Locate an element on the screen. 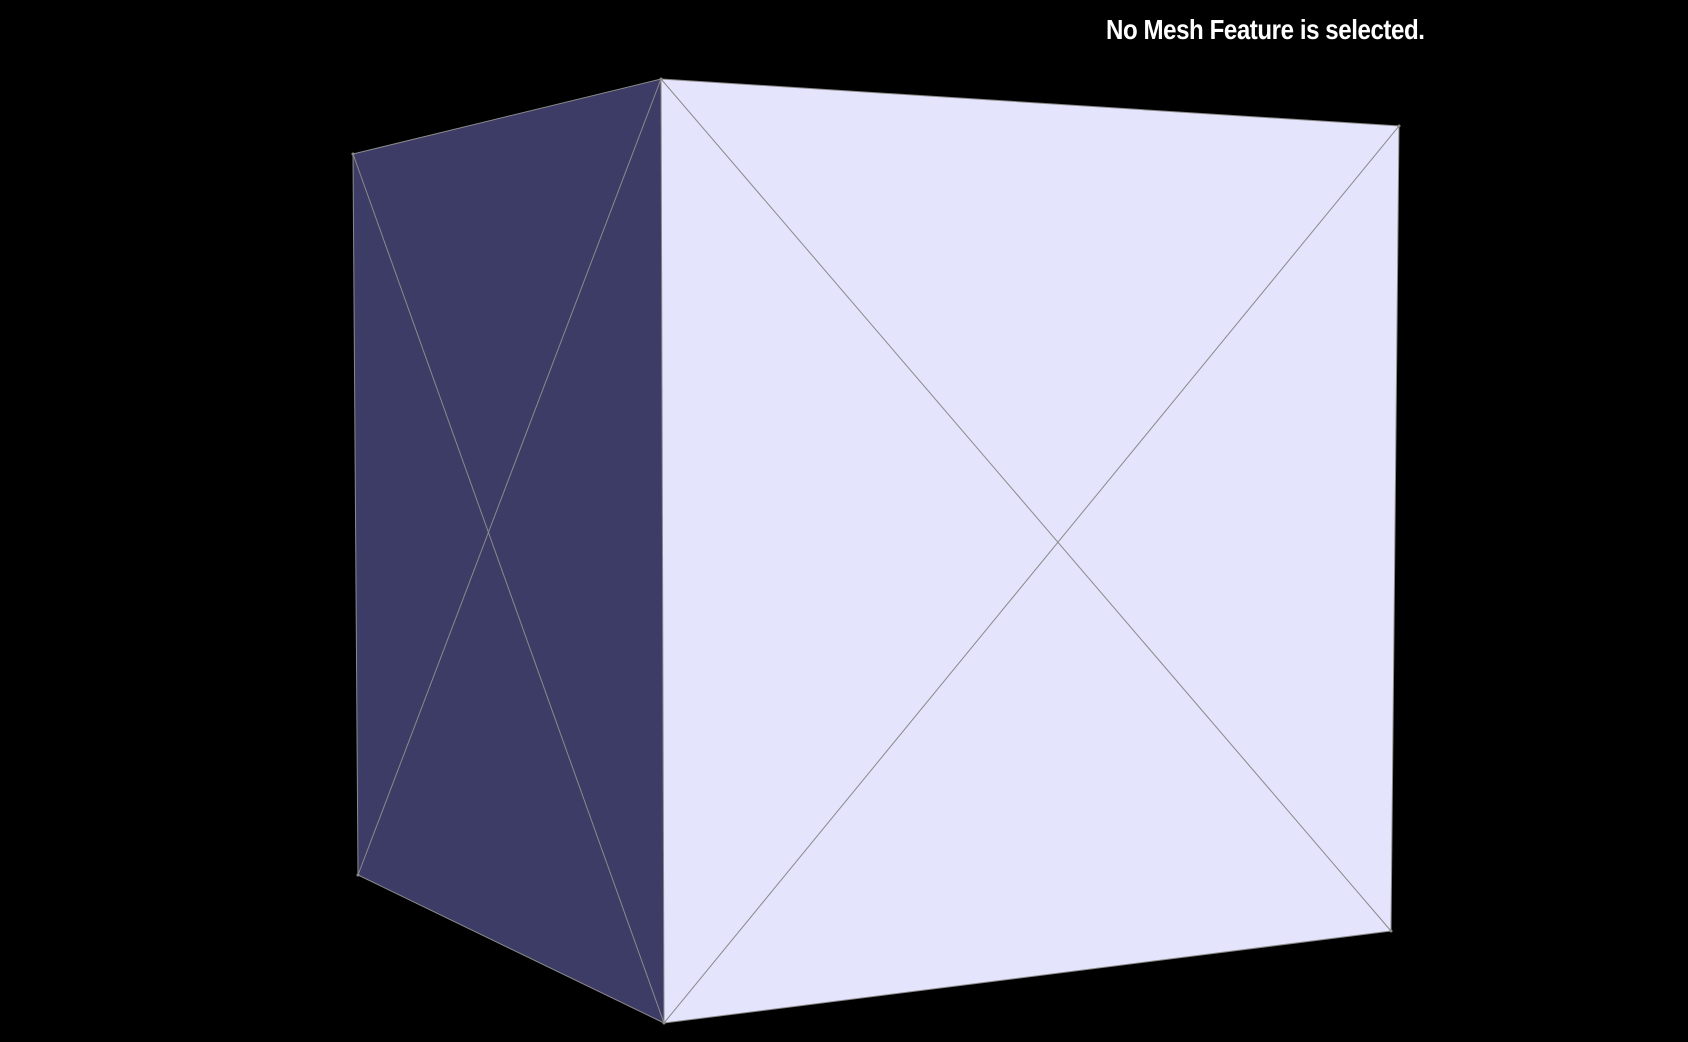 The width and height of the screenshot is (1688, 1042). selection-status-message: No Mesh Feature is selected. is located at coordinates (1265, 29).